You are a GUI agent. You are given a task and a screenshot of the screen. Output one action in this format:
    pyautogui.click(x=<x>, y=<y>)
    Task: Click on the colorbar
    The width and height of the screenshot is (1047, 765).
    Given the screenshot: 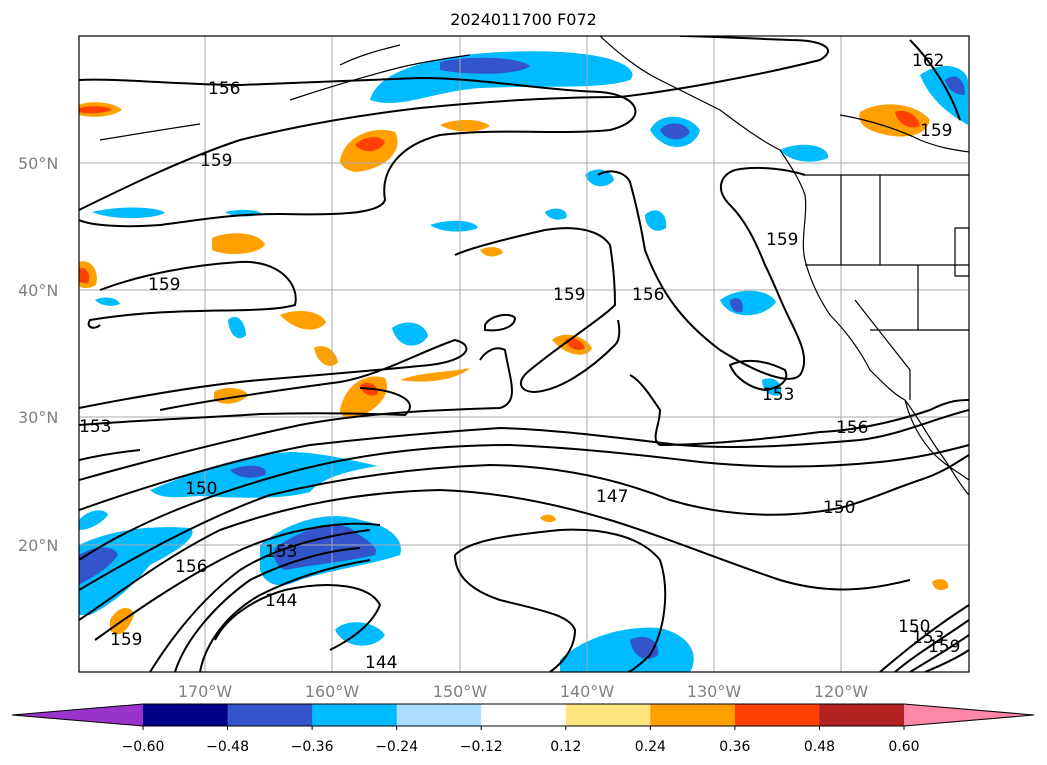 What is the action you would take?
    pyautogui.click(x=523, y=715)
    